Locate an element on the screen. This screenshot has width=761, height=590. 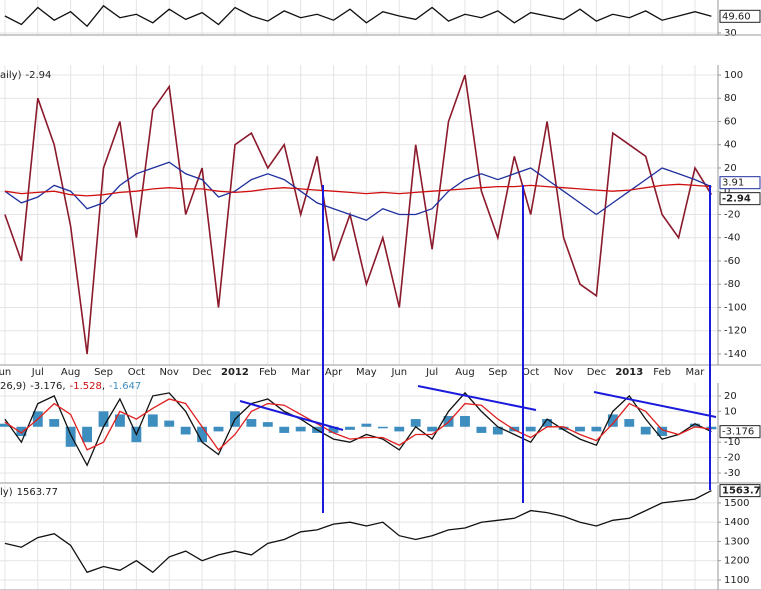
panel-header: aily) -2.94 is located at coordinates (25, 75).